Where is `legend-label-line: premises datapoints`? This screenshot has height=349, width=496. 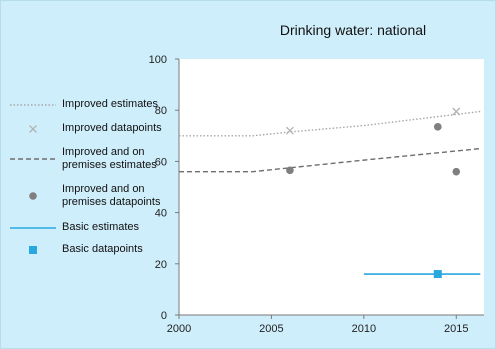 legend-label-line: premises datapoints is located at coordinates (111, 202).